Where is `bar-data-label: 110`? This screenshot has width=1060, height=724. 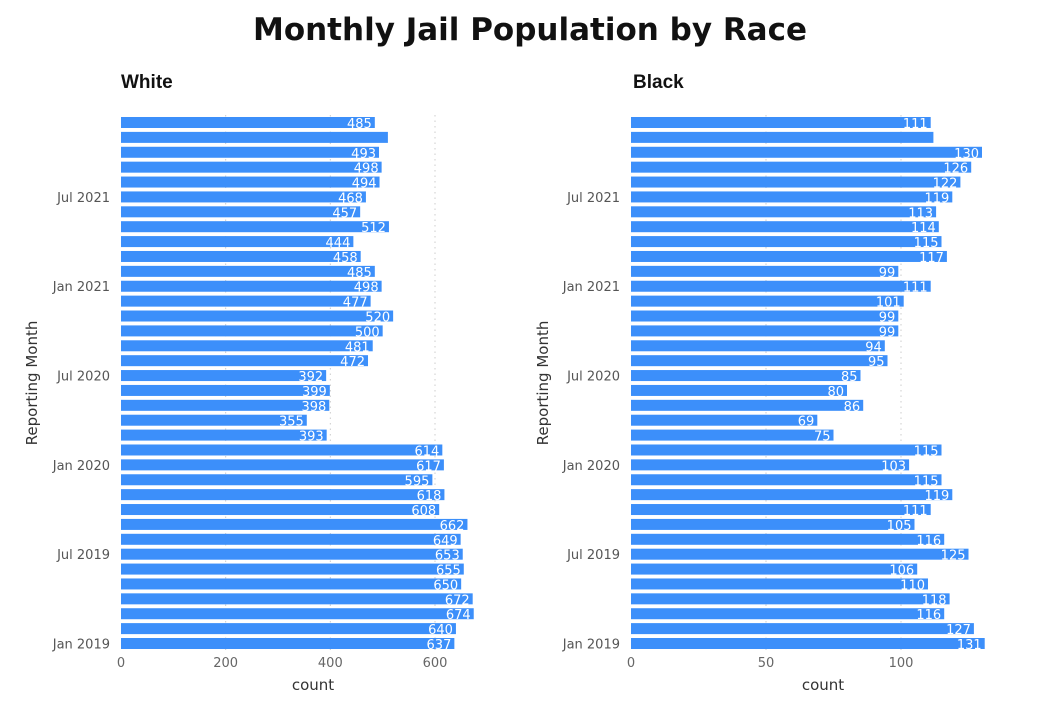 bar-data-label: 110 is located at coordinates (912, 585).